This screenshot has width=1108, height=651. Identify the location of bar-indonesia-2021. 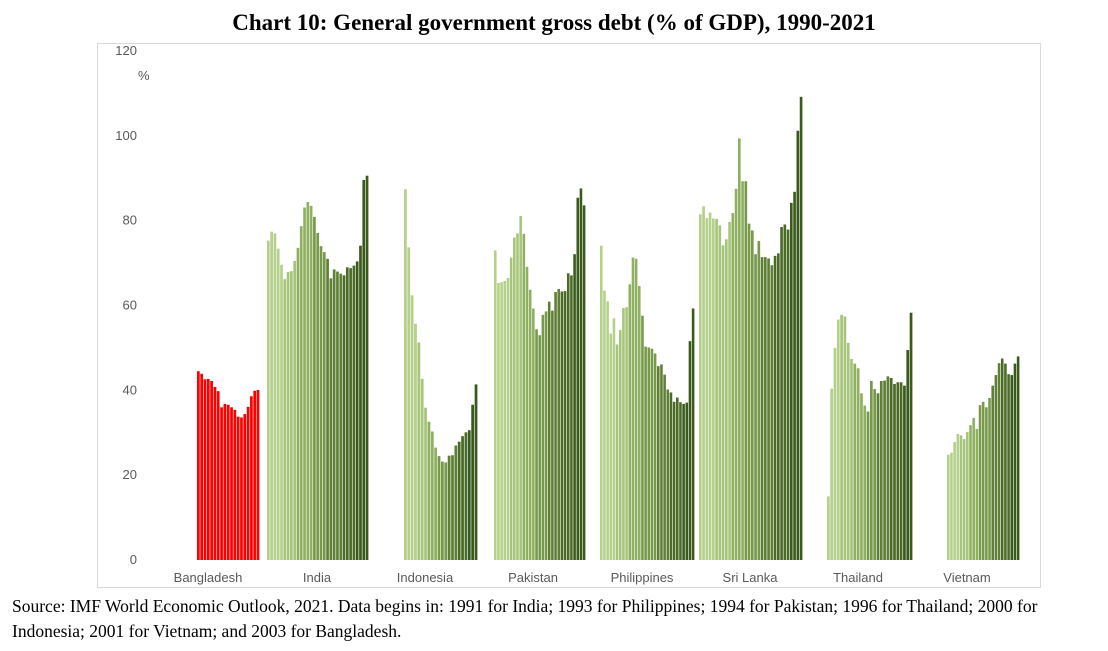
(476, 472).